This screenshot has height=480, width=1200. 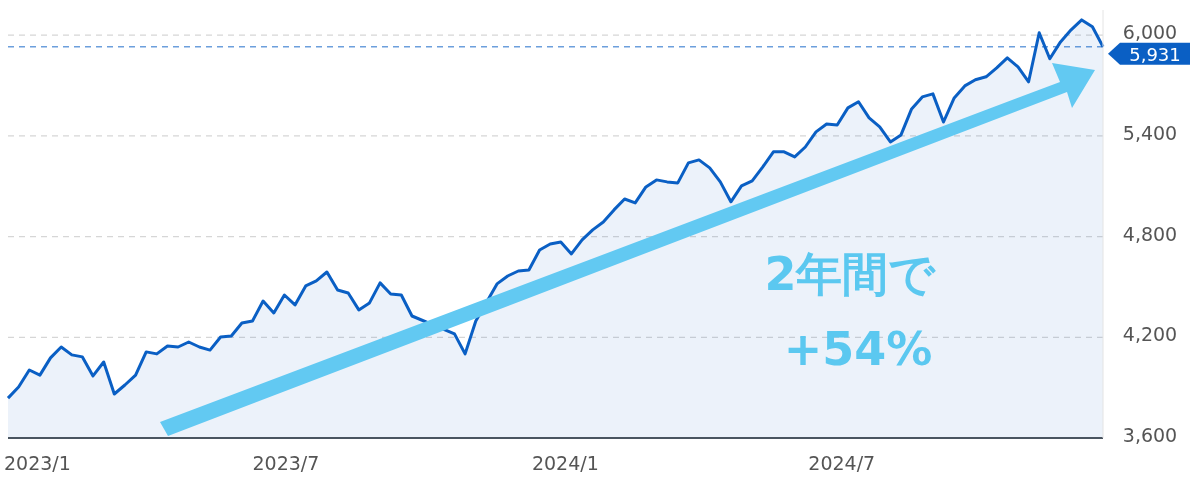 I want to click on y-tick-label: 4,800, so click(x=1150, y=233).